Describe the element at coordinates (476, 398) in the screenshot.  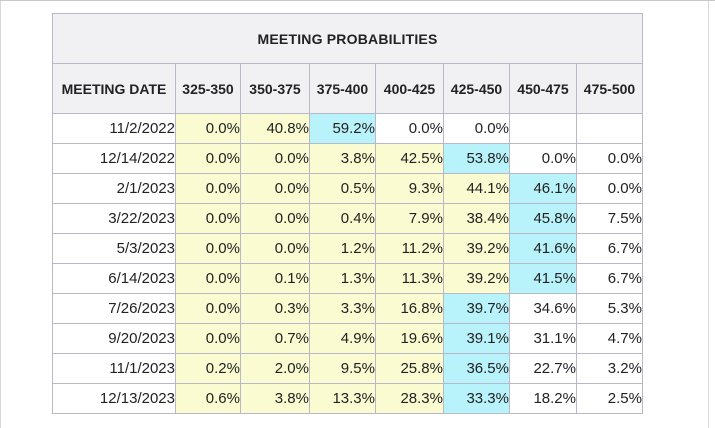
I see `probability-cell: 33.3%` at that location.